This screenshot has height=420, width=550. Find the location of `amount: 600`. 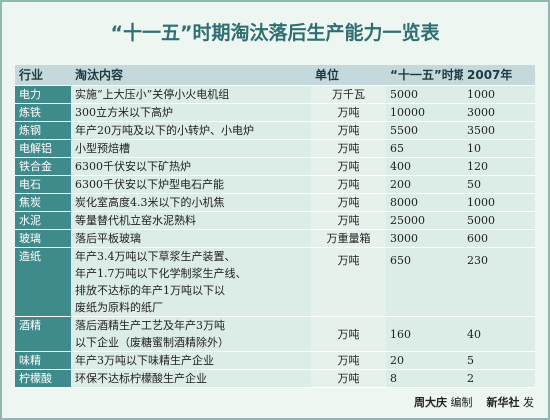

amount: 600 is located at coordinates (499, 238).